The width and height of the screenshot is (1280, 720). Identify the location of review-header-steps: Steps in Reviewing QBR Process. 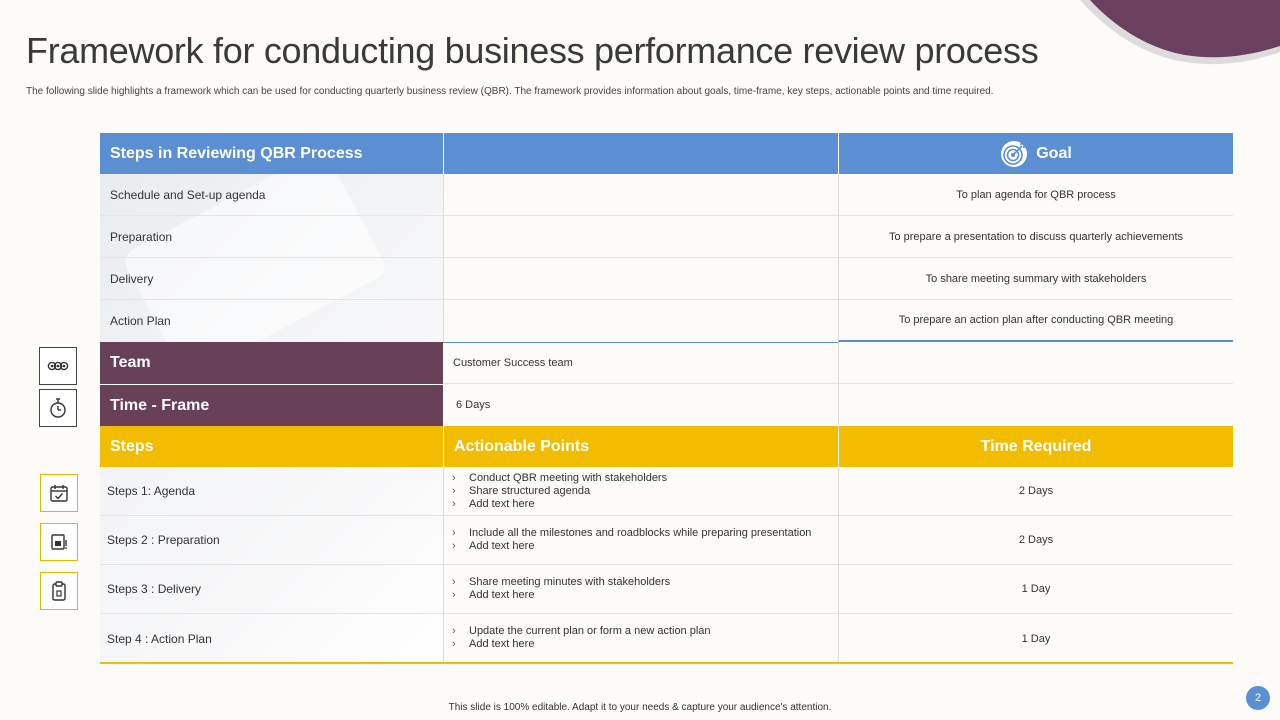
(271, 153).